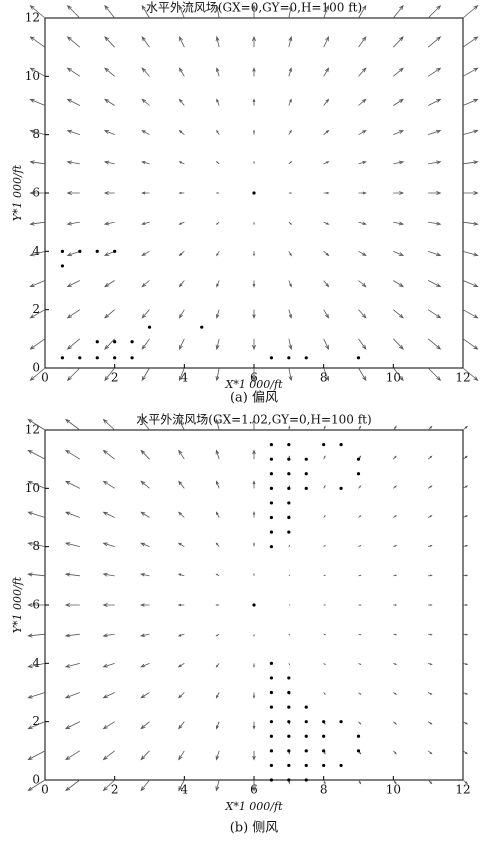 Image resolution: width=495 pixels, height=848 pixels. Describe the element at coordinates (253, 806) in the screenshot. I see `x-axis-label: X*1 000/ft` at that location.